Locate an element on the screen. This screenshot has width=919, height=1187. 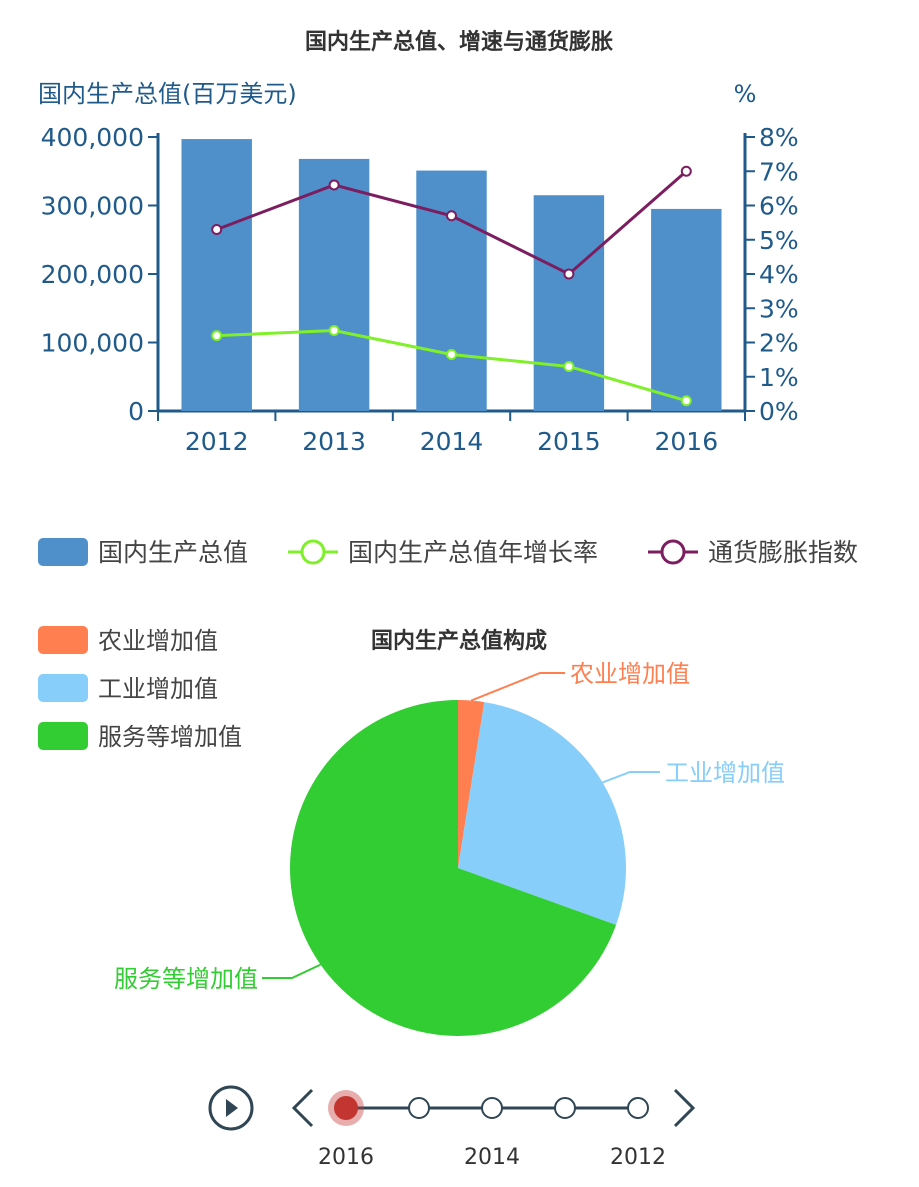
bar-2012 is located at coordinates (216, 275).